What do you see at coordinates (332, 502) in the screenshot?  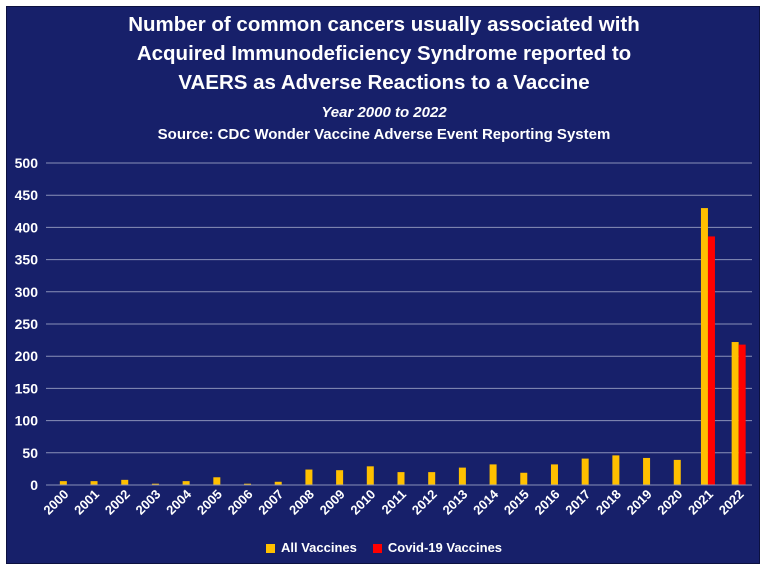 I see `x-tick-label-2009: 2009` at bounding box center [332, 502].